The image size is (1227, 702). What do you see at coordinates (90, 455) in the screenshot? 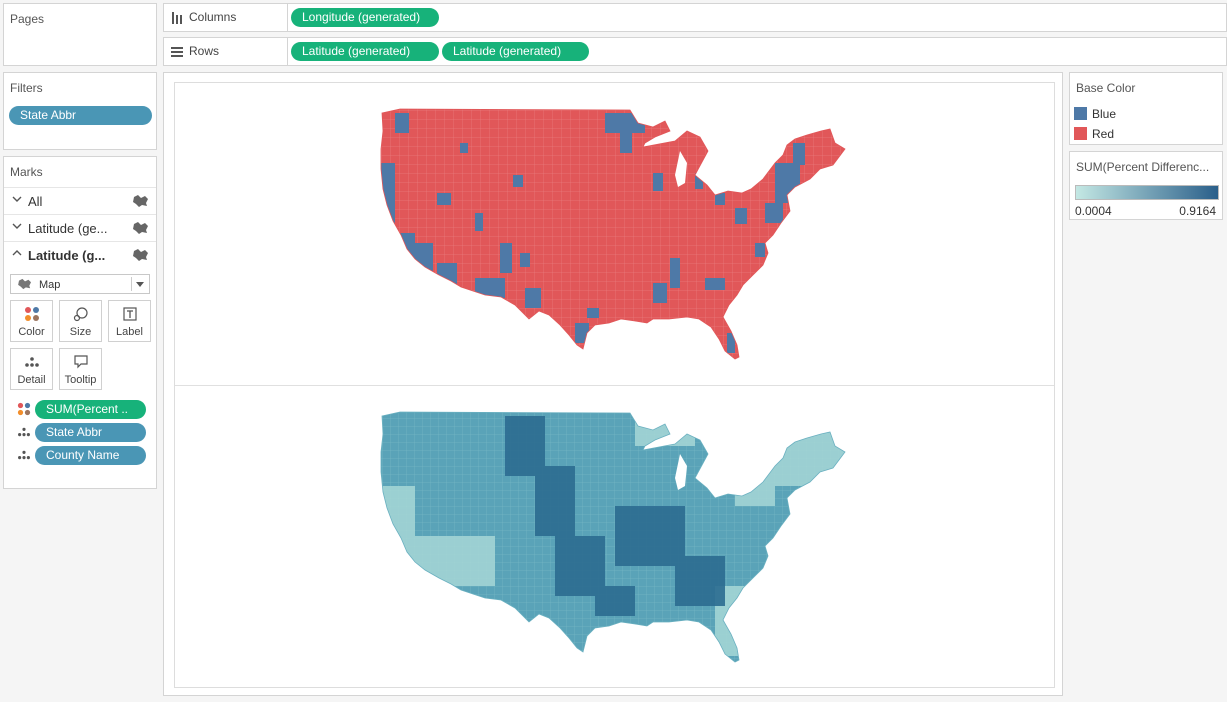
I see `marks-field-county-name: County Name` at bounding box center [90, 455].